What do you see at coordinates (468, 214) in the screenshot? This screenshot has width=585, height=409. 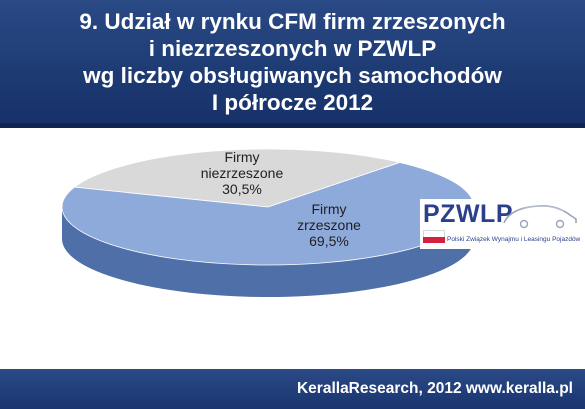 I see `logo-name: PZWLP` at bounding box center [468, 214].